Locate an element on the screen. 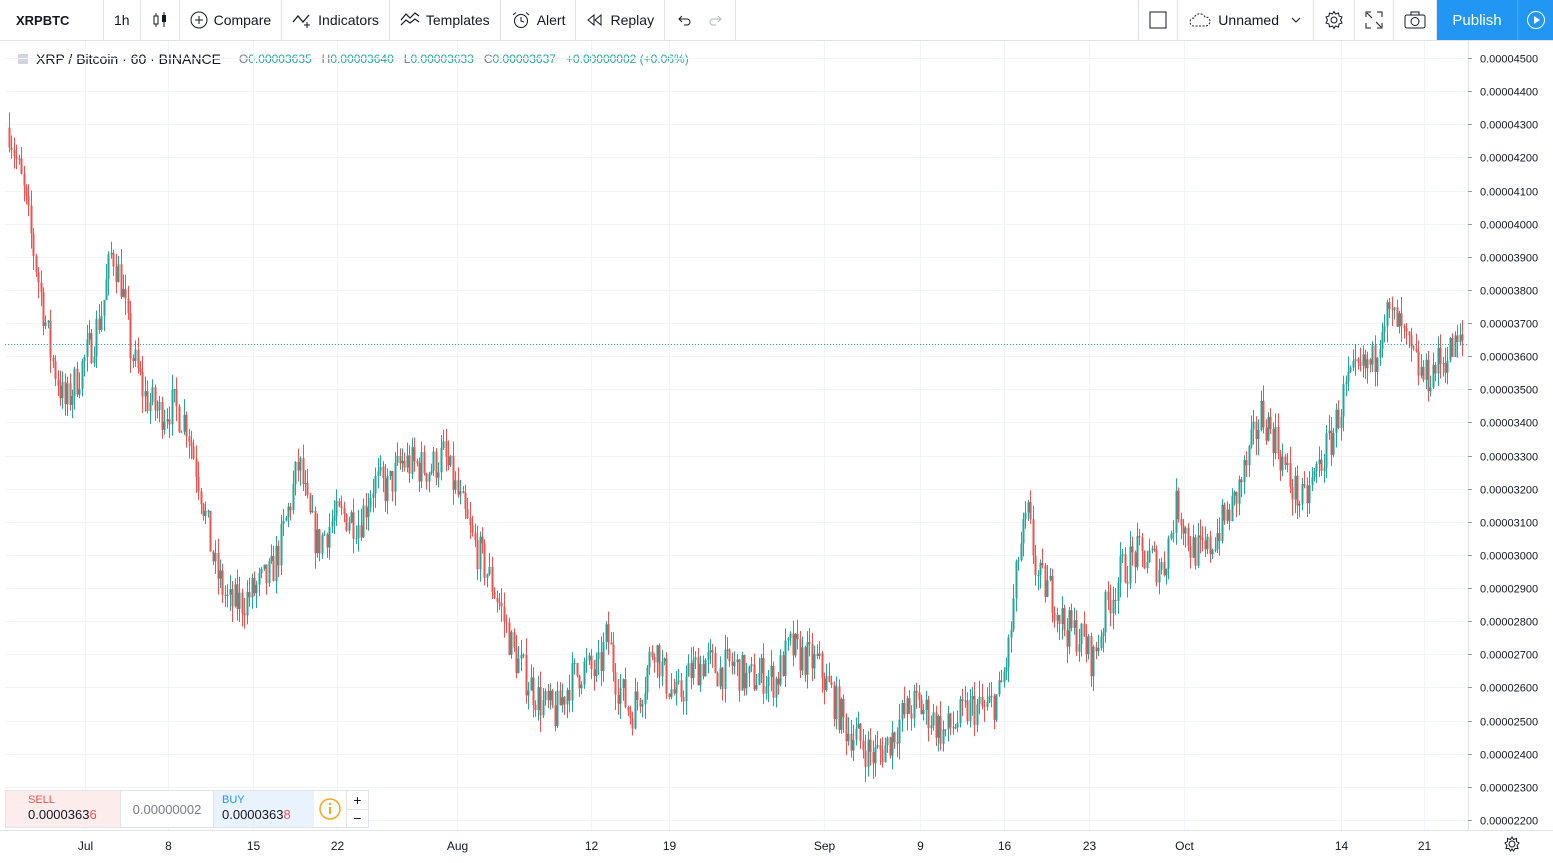  interval-button: 1h is located at coordinates (122, 20).